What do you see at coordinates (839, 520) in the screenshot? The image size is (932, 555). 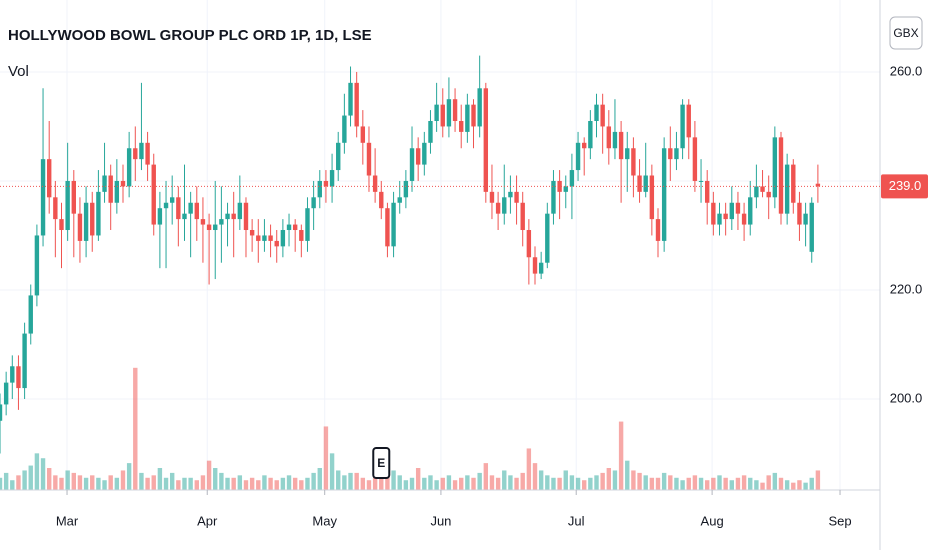 I see `x-tick-label: Sep` at bounding box center [839, 520].